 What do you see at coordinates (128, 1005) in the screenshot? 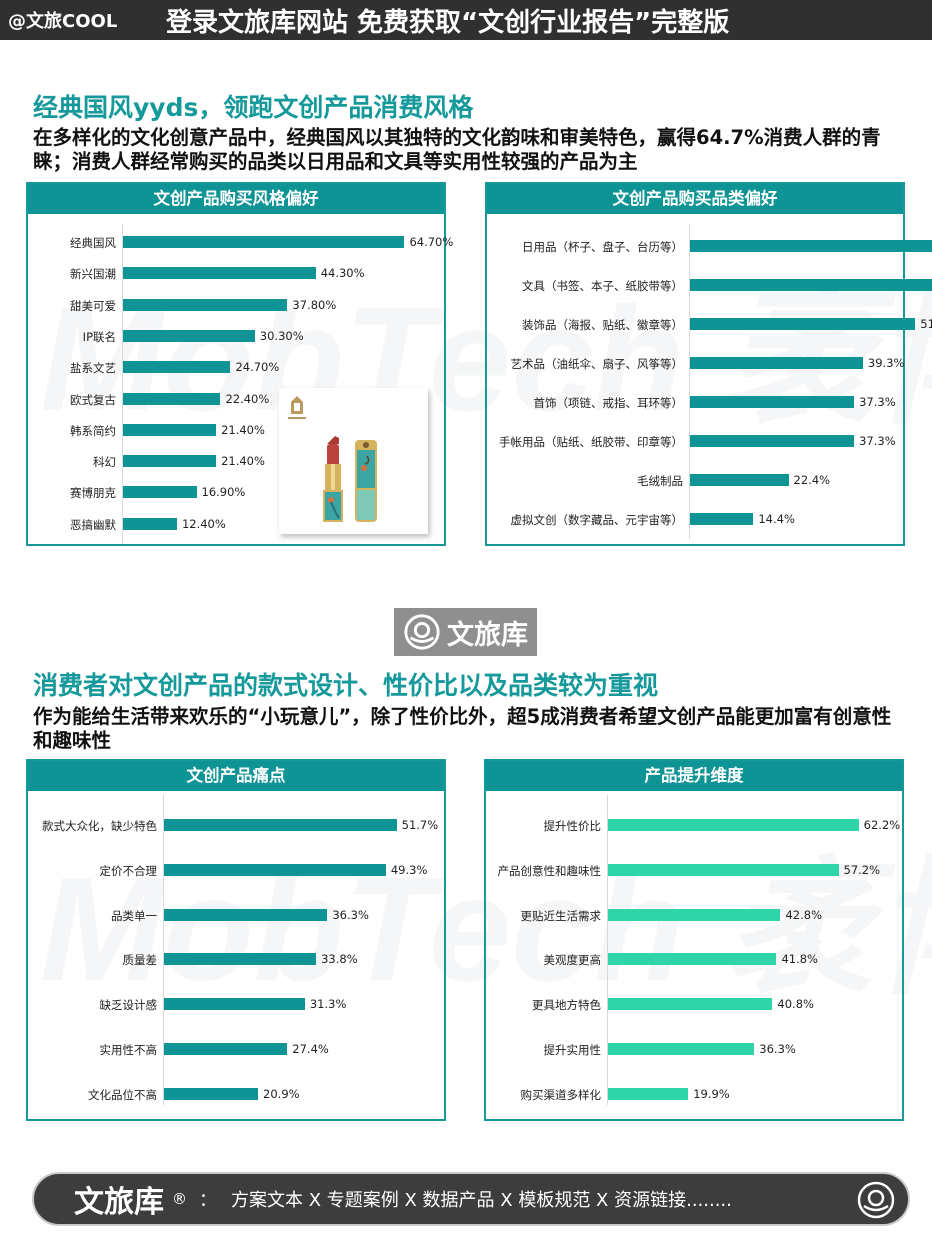
I see `category-label: 缺乏设计感` at bounding box center [128, 1005].